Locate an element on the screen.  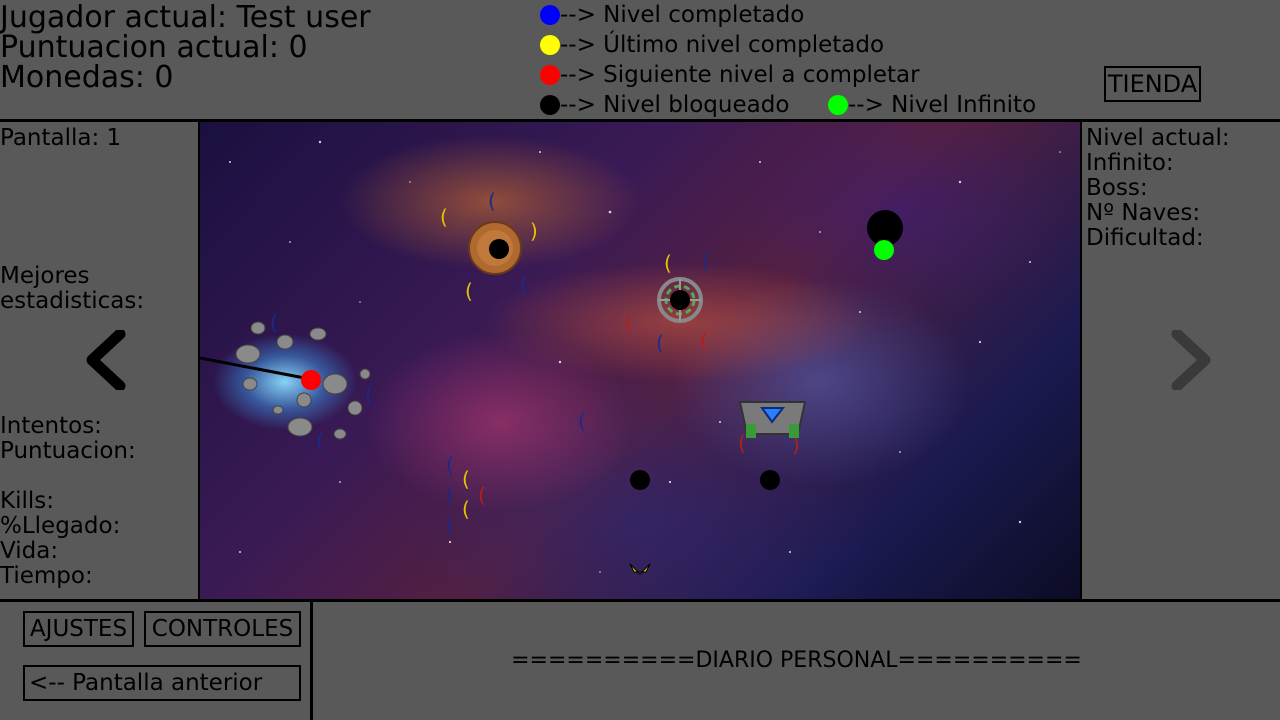
yellow-dot-icon is located at coordinates (550, 45).